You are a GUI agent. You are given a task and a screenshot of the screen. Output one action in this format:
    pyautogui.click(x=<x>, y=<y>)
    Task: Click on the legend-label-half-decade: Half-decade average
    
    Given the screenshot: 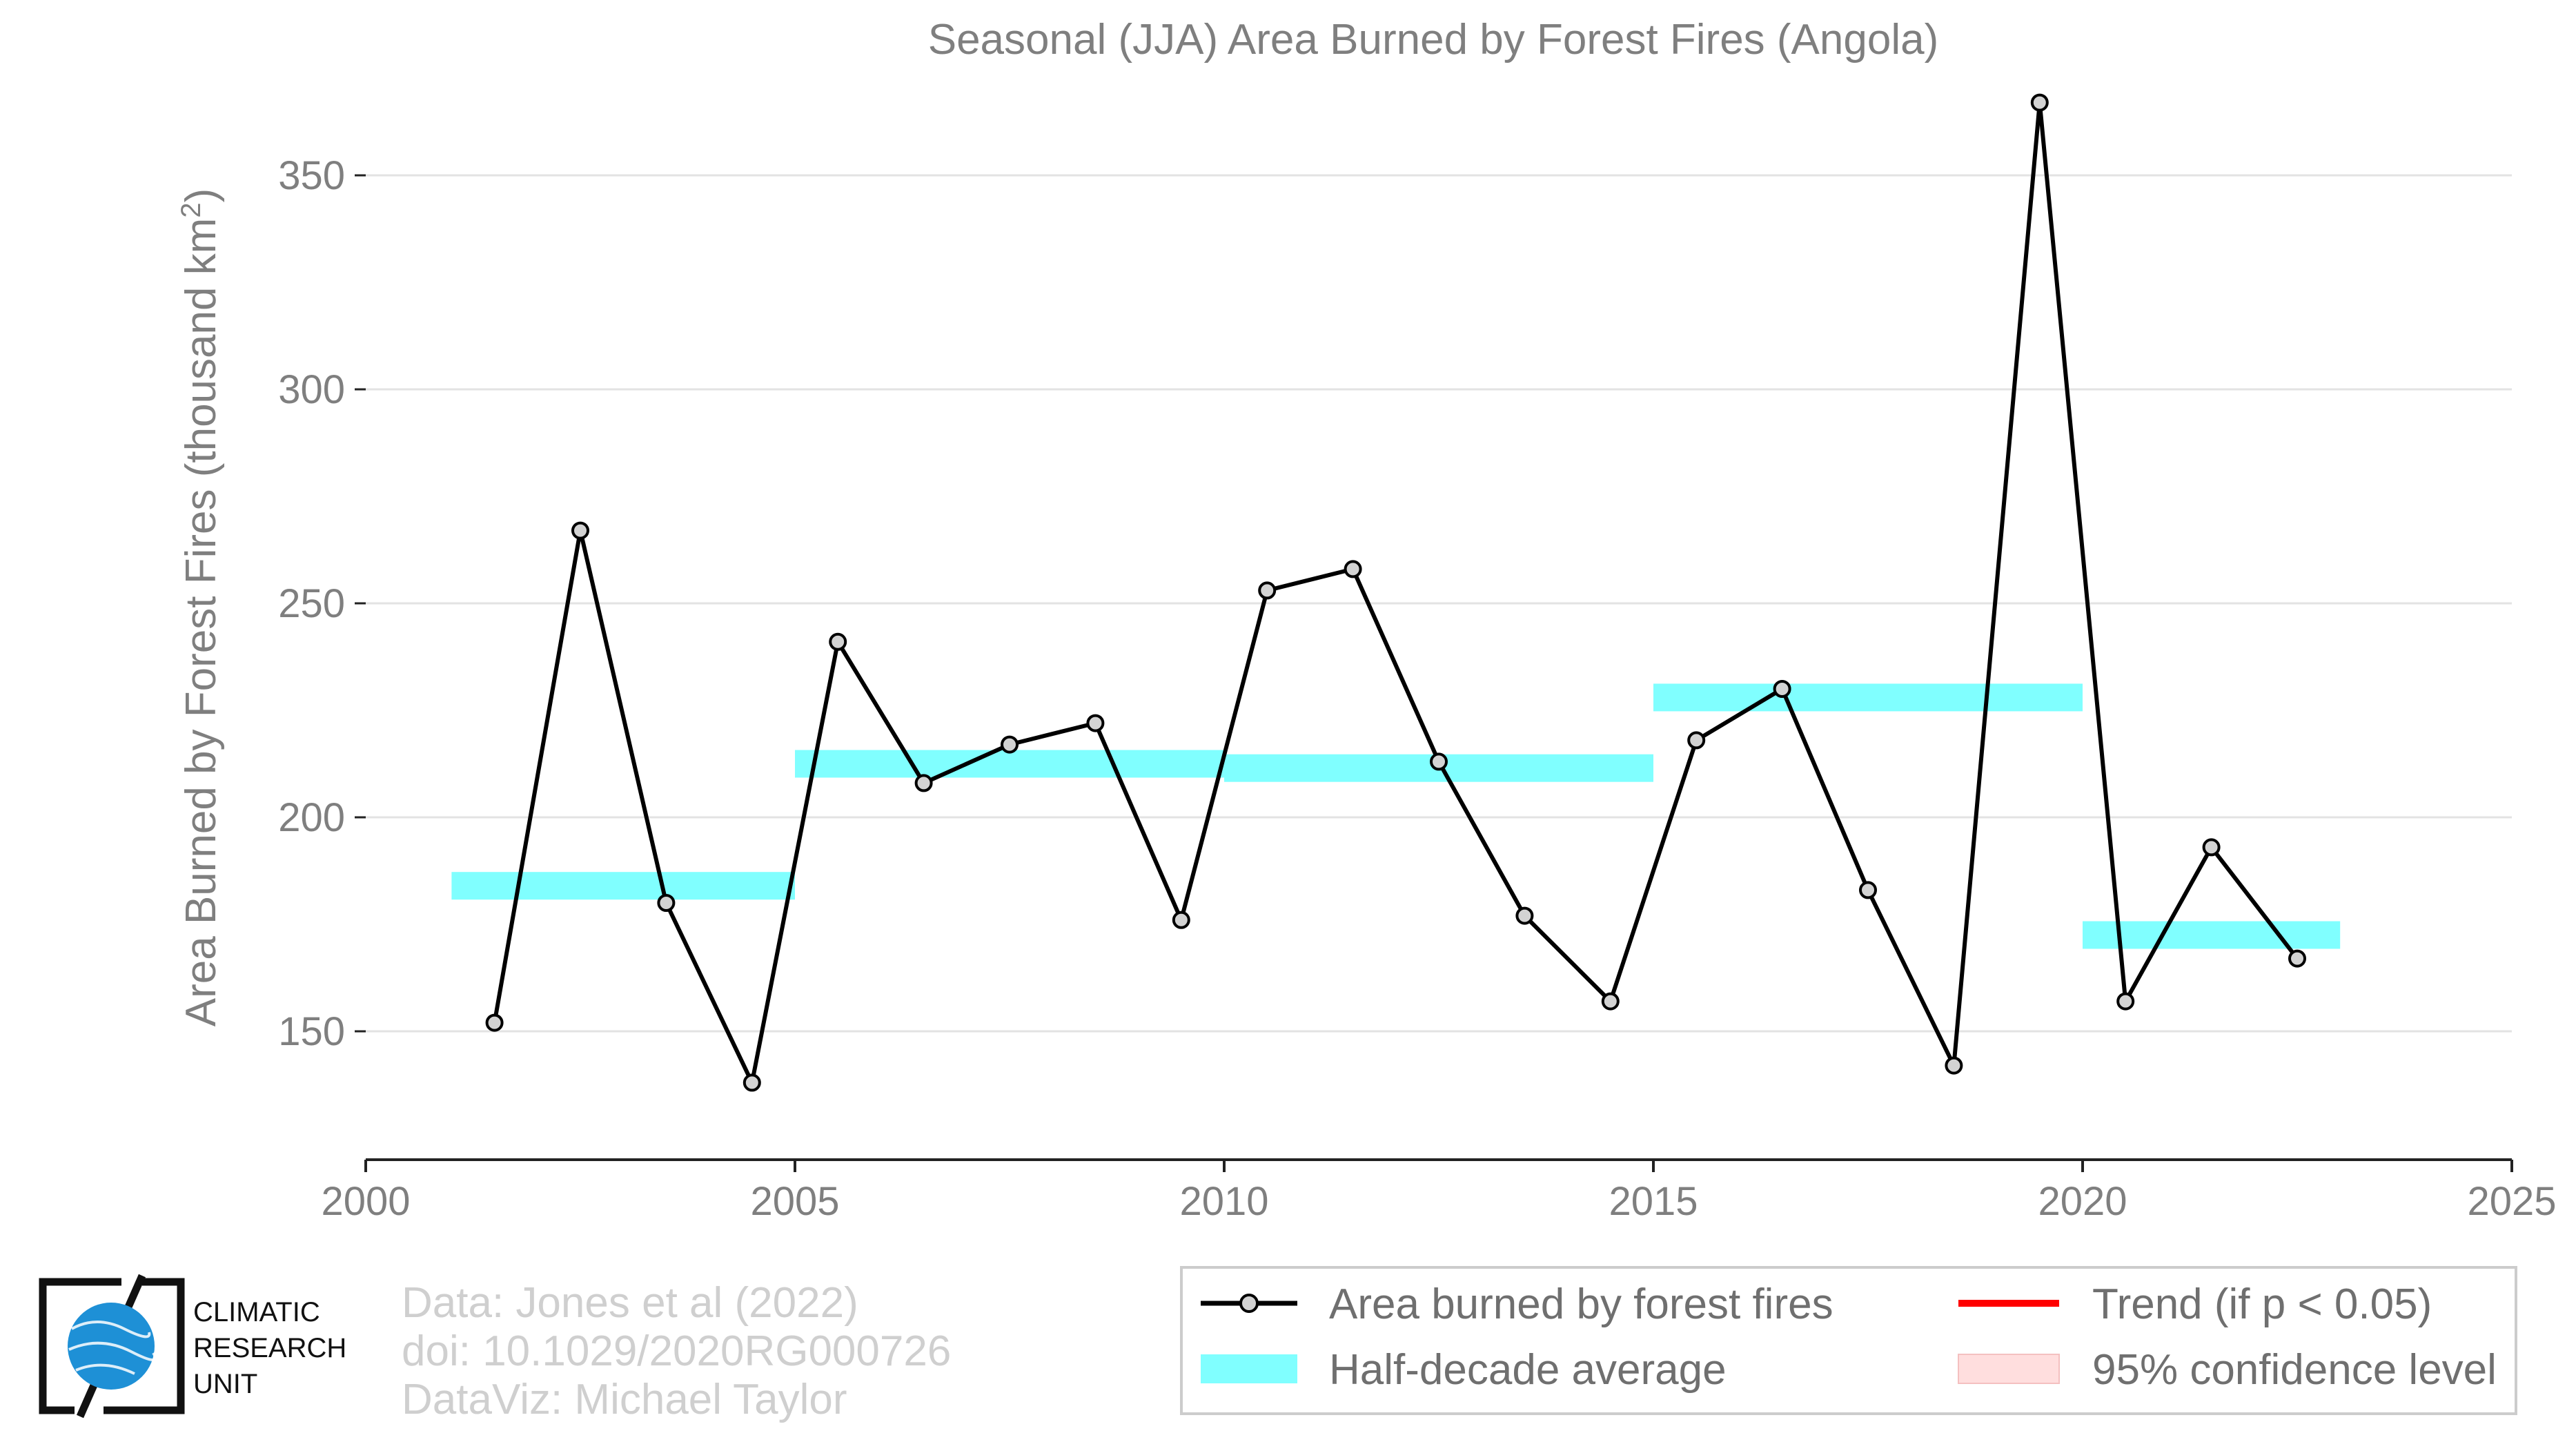 What is the action you would take?
    pyautogui.click(x=1528, y=1370)
    